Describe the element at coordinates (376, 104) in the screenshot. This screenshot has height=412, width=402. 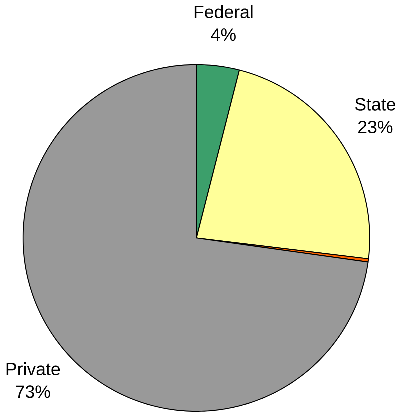
I see `slice-label: State` at that location.